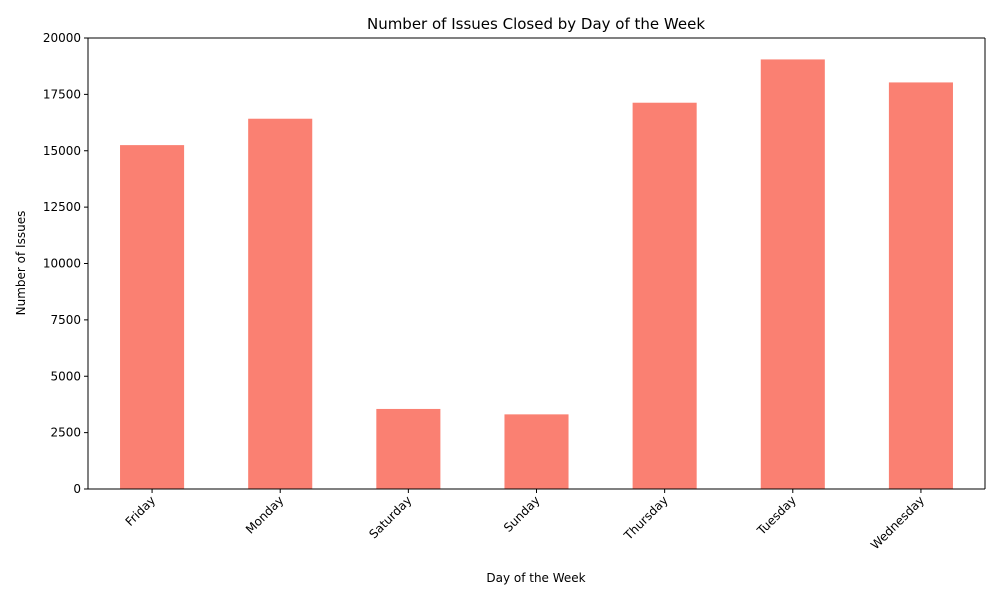  Describe the element at coordinates (776, 515) in the screenshot. I see `x-tick-label-tuesday: Tuesday` at that location.